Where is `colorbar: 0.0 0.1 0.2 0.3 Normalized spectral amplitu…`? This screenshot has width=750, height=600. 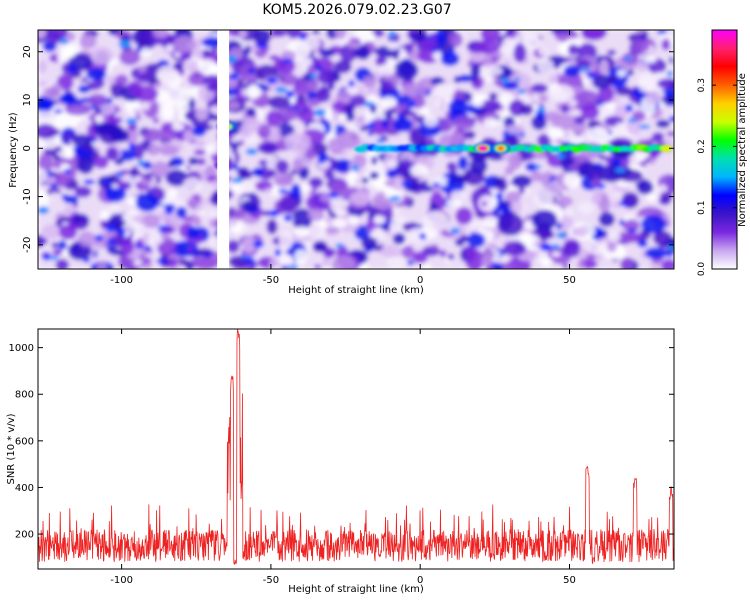 colorbar: 0.0 0.1 0.2 0.3 Normalized spectral amplitu… is located at coordinates (722, 152).